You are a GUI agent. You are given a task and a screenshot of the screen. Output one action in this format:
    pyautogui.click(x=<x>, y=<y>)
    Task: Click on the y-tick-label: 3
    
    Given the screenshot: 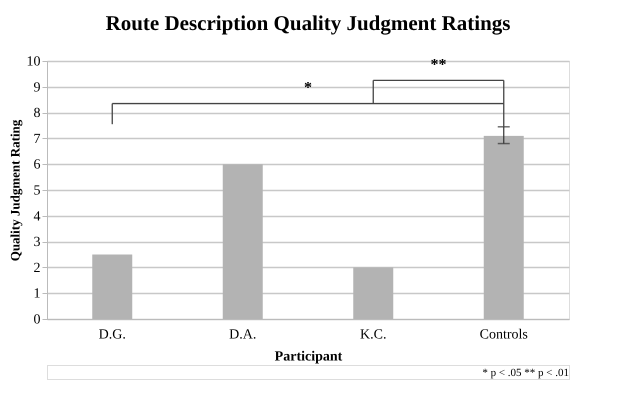 What is the action you would take?
    pyautogui.click(x=37, y=242)
    